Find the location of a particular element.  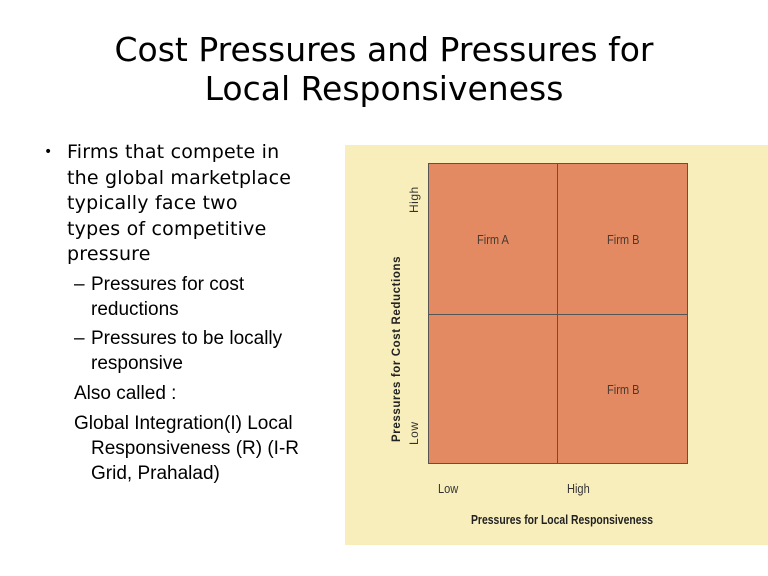

bullet-main-line: the global marketplace is located at coordinates (179, 177).